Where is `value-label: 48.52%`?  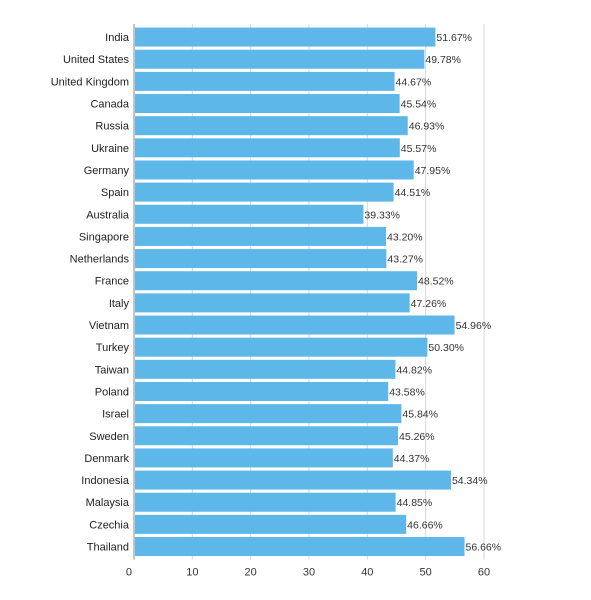
value-label: 48.52% is located at coordinates (436, 282).